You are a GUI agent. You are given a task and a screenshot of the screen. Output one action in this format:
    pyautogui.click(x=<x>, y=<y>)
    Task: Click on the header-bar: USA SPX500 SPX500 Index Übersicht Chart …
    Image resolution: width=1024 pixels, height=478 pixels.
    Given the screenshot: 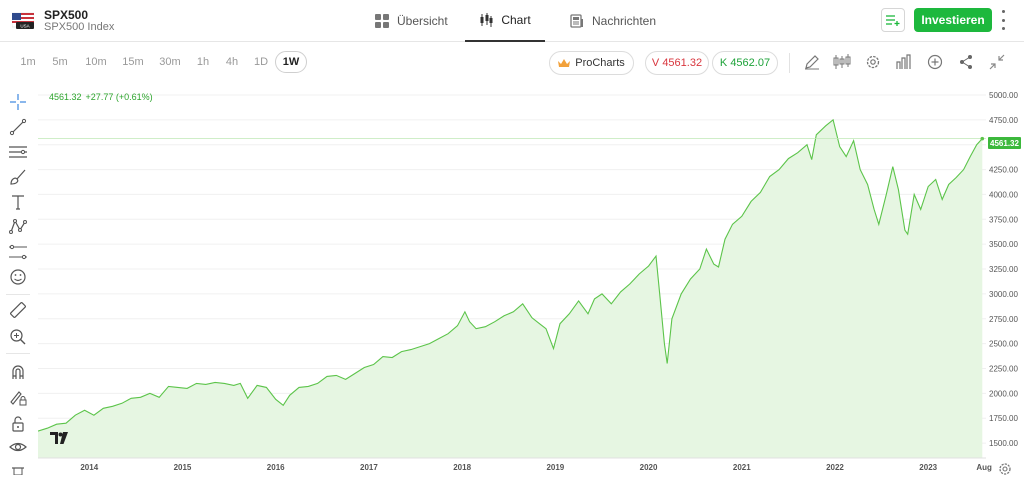 What is the action you would take?
    pyautogui.click(x=512, y=21)
    